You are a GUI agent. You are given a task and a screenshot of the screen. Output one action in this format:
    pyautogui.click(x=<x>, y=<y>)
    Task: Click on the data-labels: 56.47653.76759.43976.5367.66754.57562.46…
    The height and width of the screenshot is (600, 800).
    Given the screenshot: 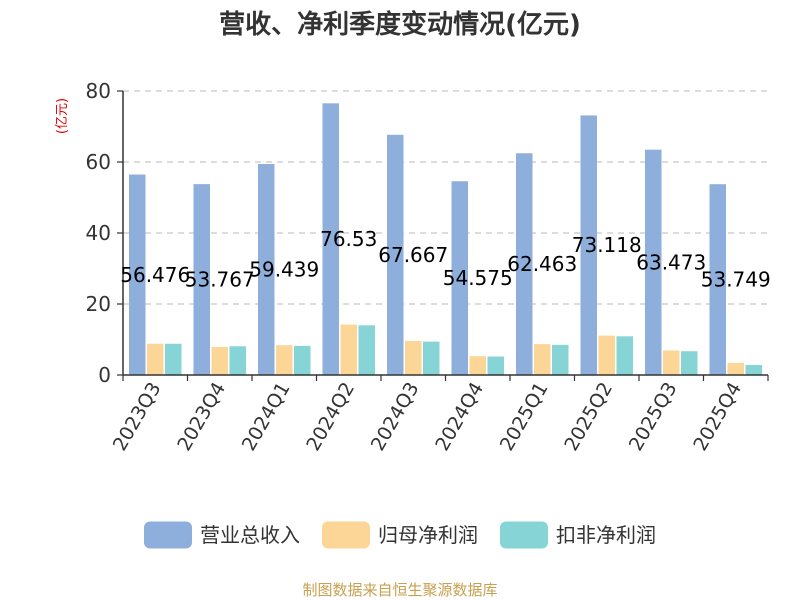 What is the action you would take?
    pyautogui.click(x=445, y=259)
    